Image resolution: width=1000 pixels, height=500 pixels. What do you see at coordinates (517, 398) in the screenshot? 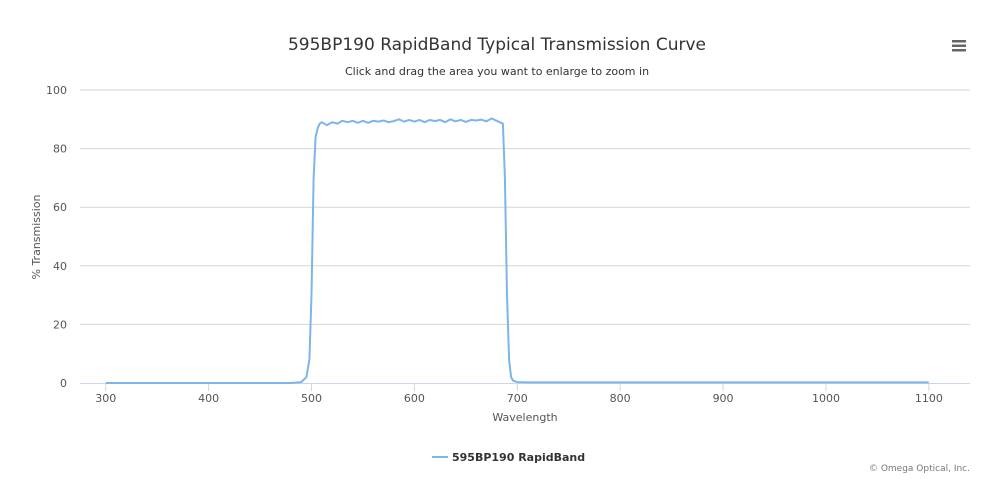
I see `x-tick-label: 700` at bounding box center [517, 398].